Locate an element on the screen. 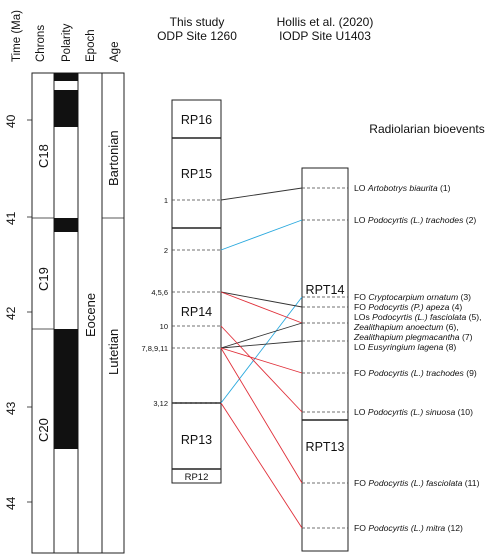 Image resolution: width=500 pixels, height=557 pixels. age-lutetian: Lutetian is located at coordinates (113, 352).